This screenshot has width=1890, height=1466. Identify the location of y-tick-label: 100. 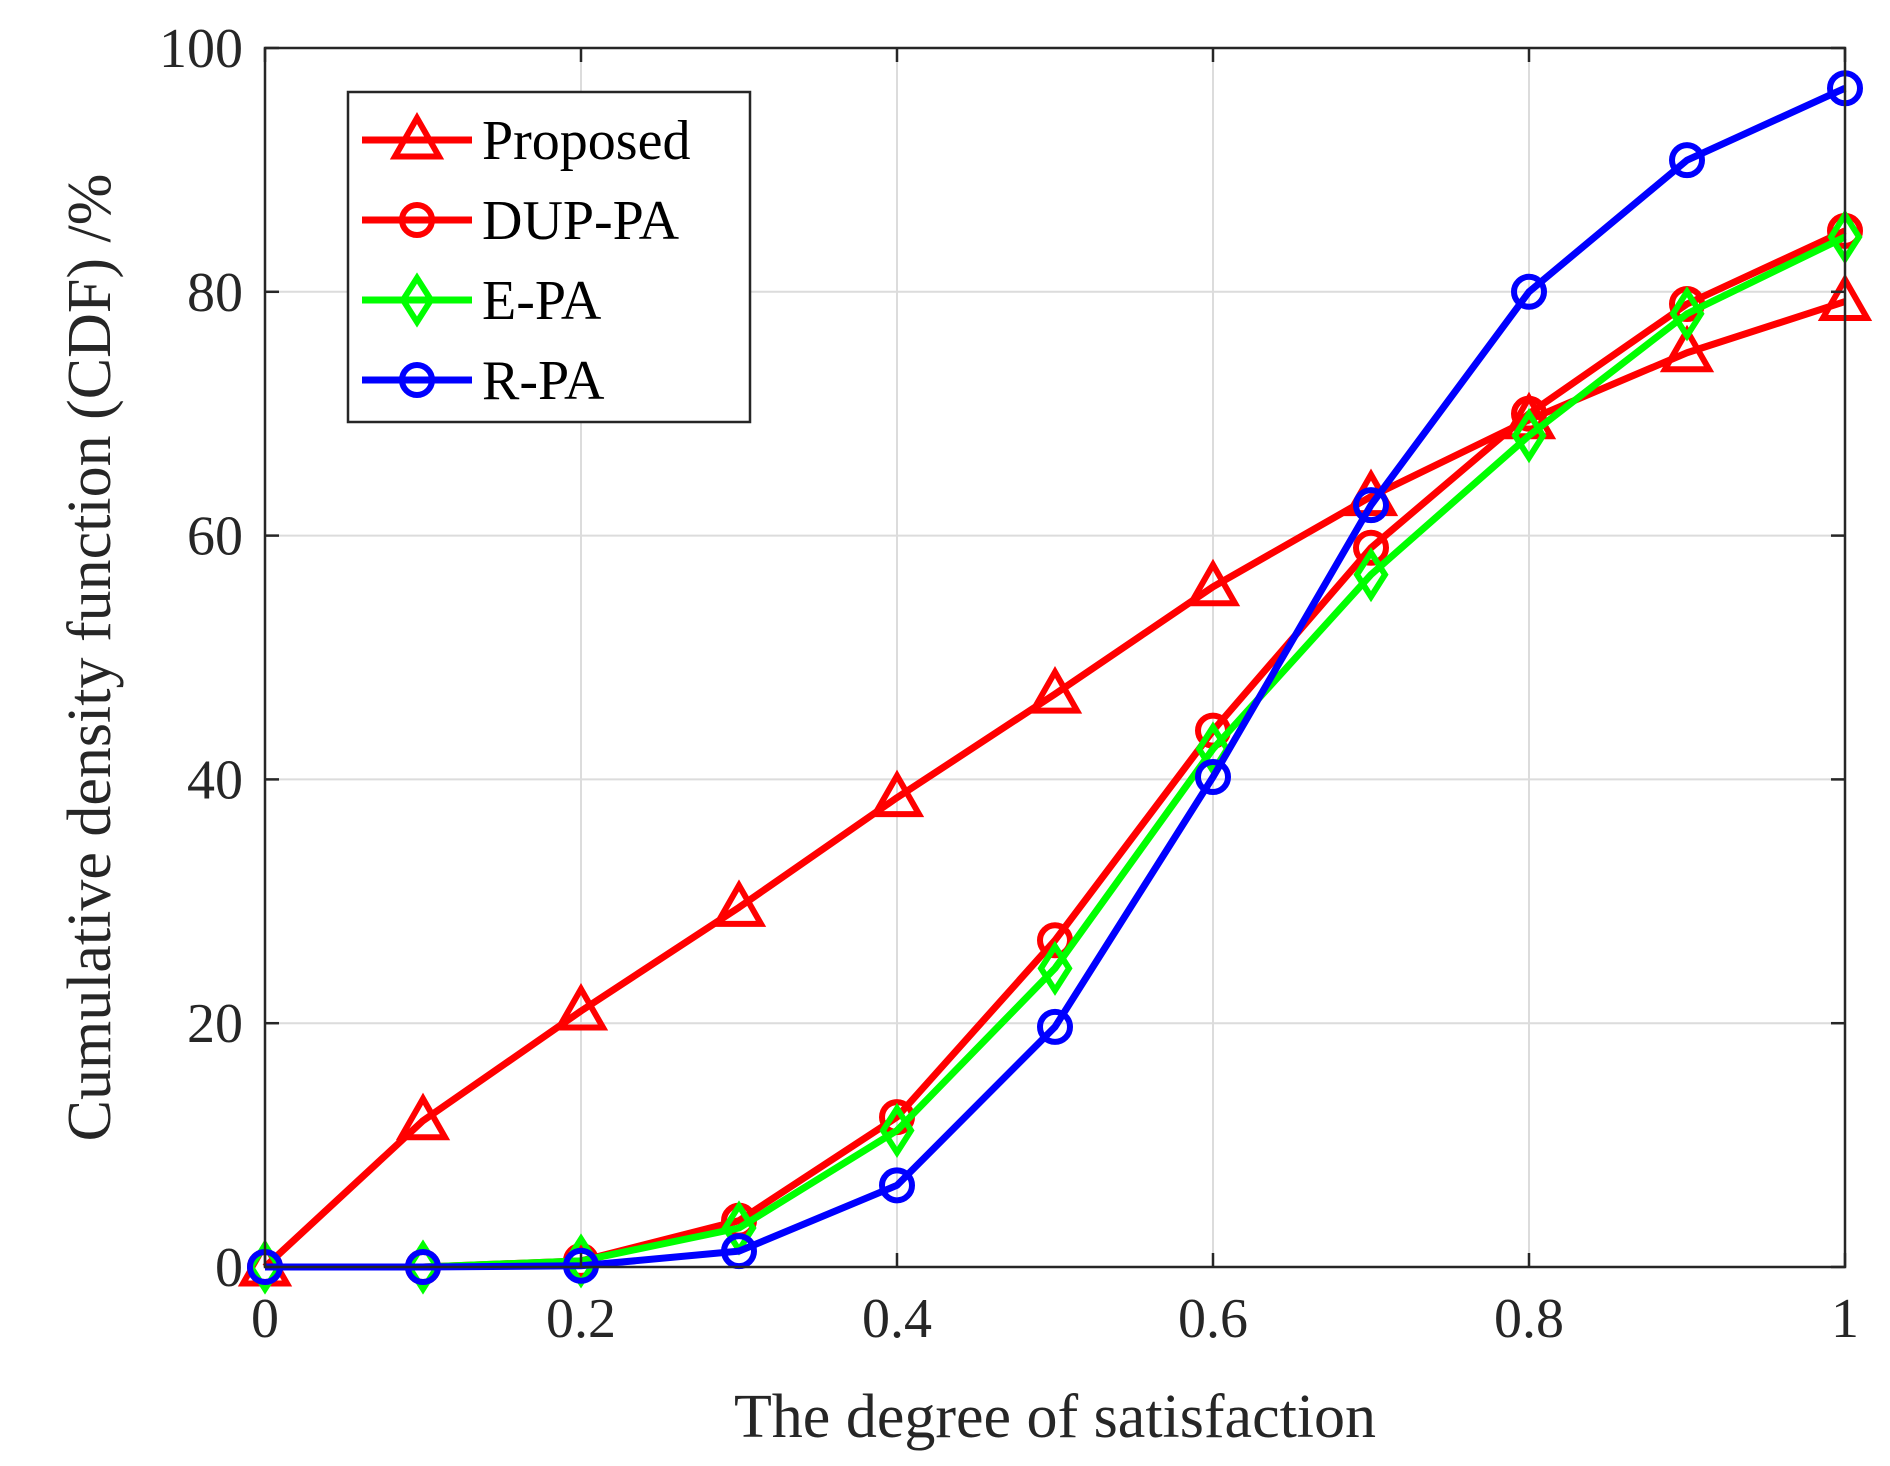
(201, 49).